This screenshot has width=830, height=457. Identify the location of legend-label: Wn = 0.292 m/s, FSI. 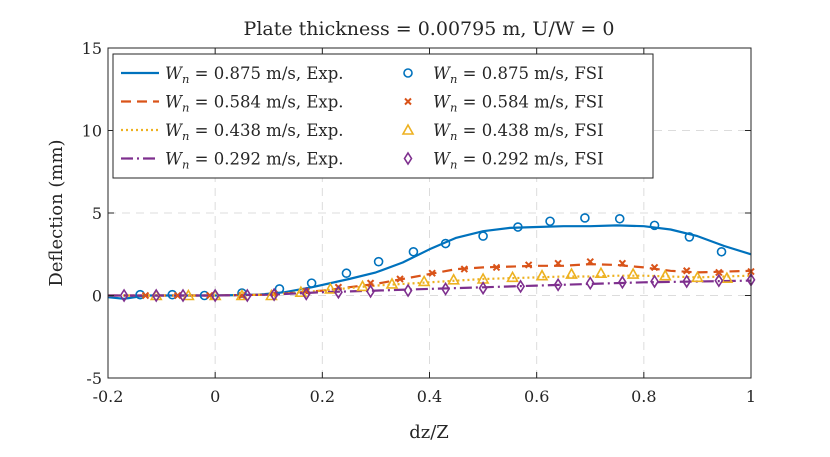
(518, 161).